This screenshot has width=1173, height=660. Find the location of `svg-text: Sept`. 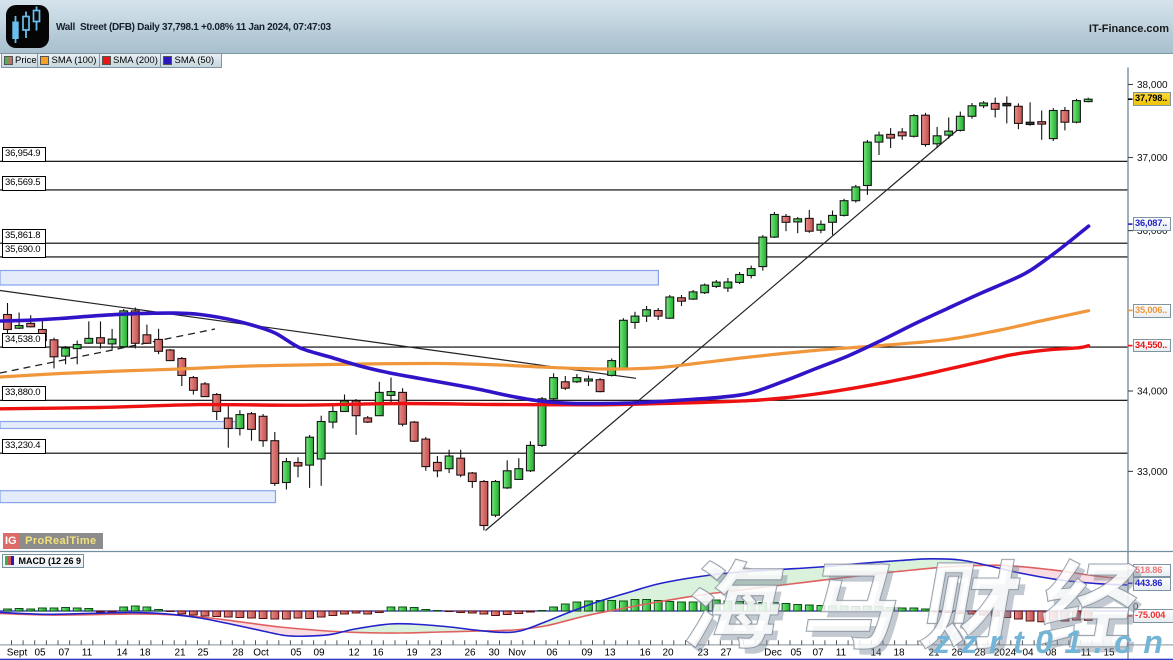

svg-text: Sept is located at coordinates (17, 653).